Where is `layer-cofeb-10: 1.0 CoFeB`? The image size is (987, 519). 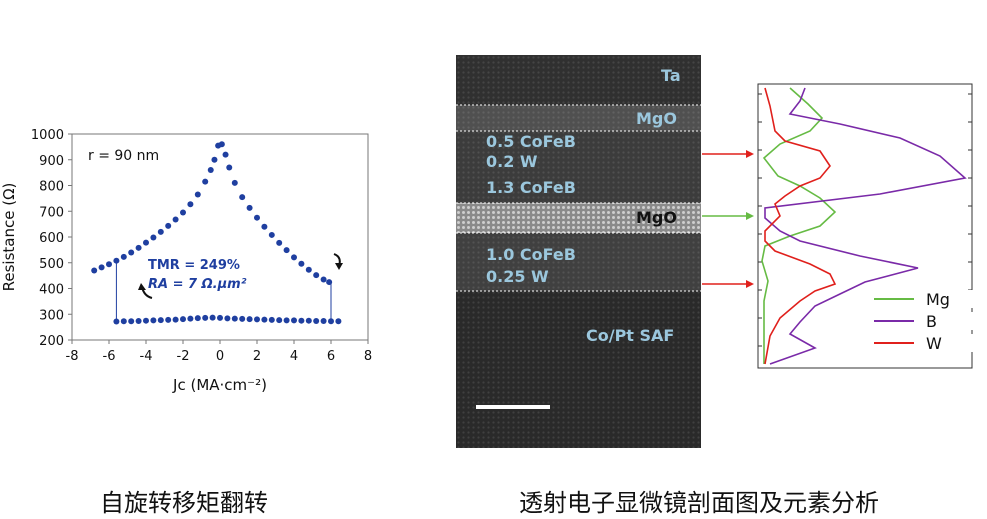
layer-cofeb-10: 1.0 CoFeB is located at coordinates (531, 254).